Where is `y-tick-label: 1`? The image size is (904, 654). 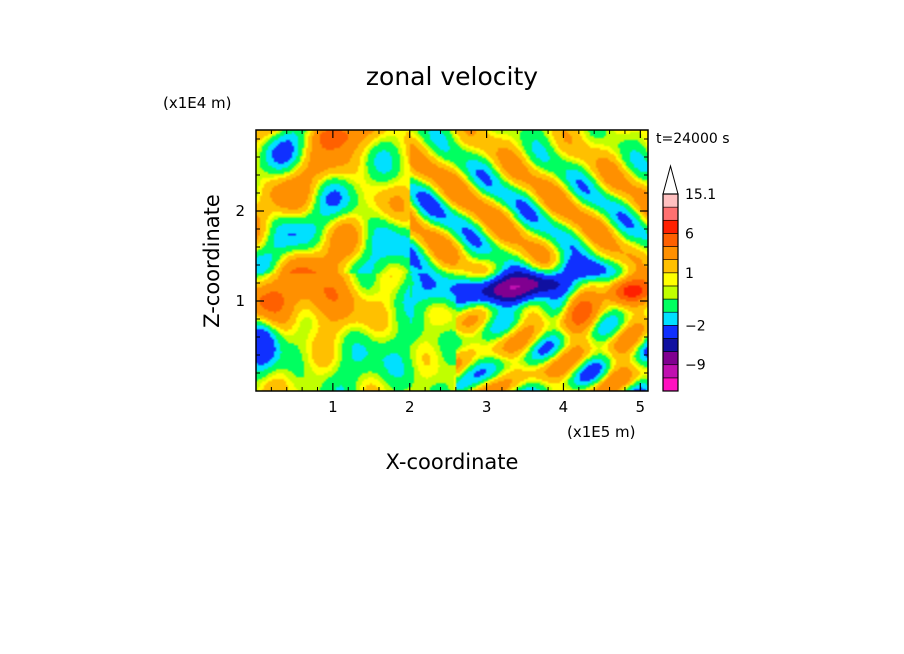 y-tick-label: 1 is located at coordinates (240, 301).